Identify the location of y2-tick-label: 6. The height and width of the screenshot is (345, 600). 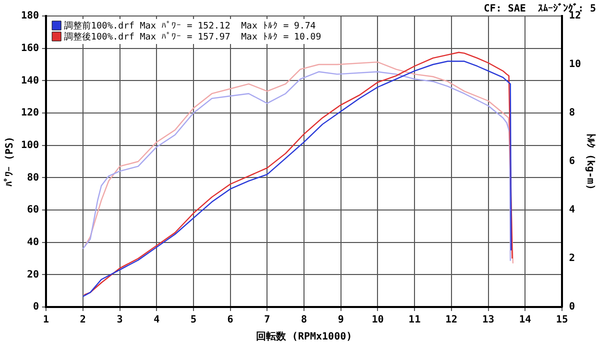
(571, 162).